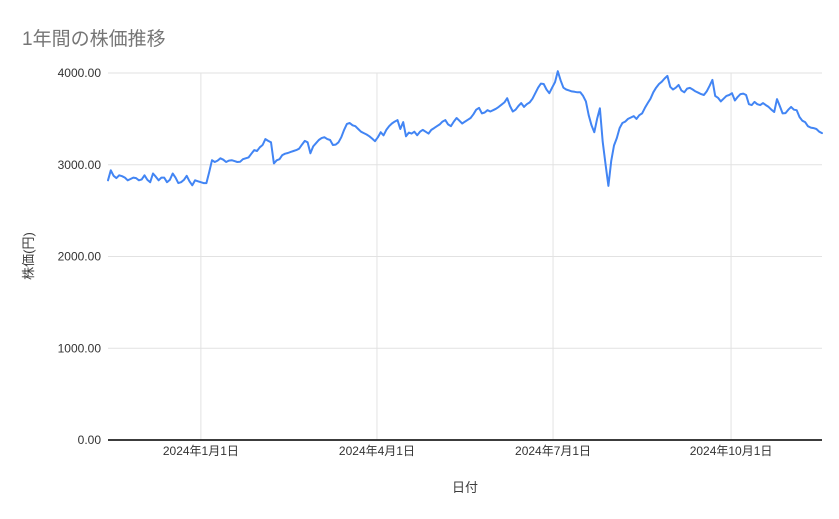 Image resolution: width=839 pixels, height=519 pixels. Describe the element at coordinates (94, 39) in the screenshot. I see `chart-title: 1年間の株価推移` at that location.